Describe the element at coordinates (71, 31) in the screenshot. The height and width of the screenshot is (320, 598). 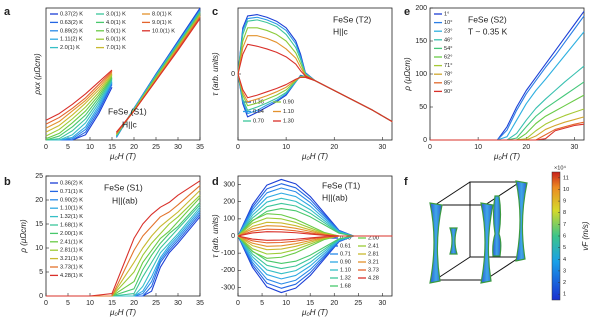
I see `legend-label: 0.89(2) K` at that location.